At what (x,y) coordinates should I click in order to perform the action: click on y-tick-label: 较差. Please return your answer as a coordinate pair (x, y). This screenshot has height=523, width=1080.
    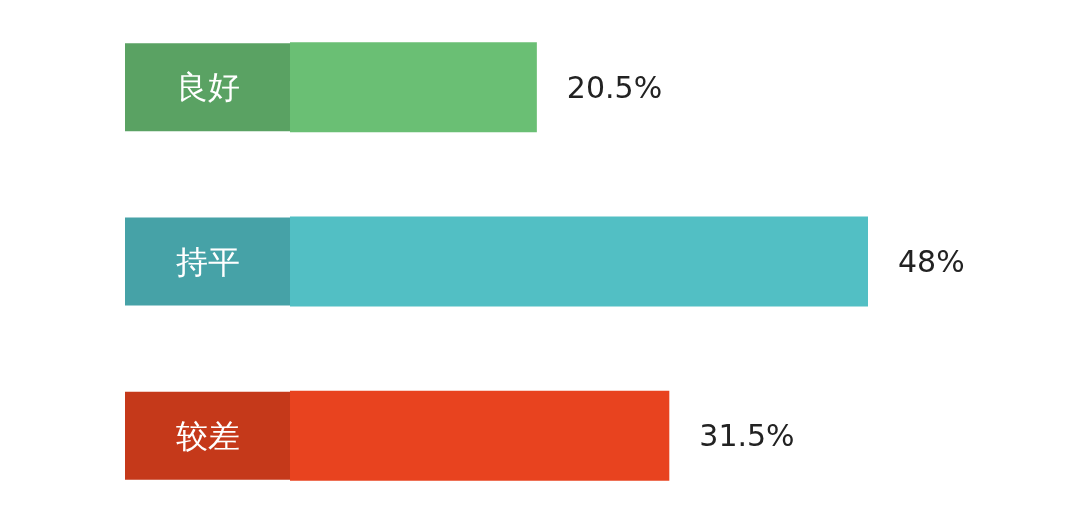
    Looking at the image, I should click on (207, 435).